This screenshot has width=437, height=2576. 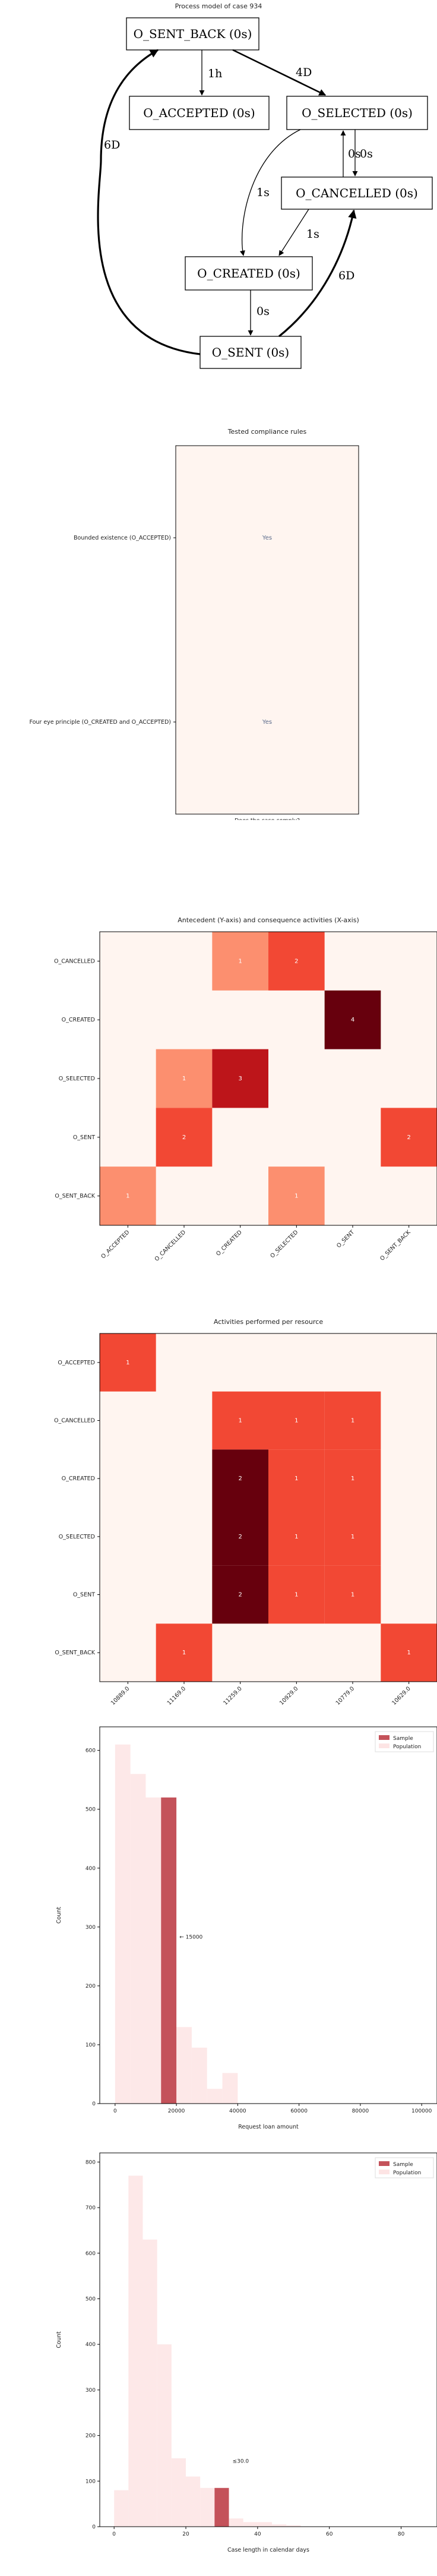 What do you see at coordinates (115, 2111) in the screenshot?
I see `loan-histogram-xtick-label: 0` at bounding box center [115, 2111].